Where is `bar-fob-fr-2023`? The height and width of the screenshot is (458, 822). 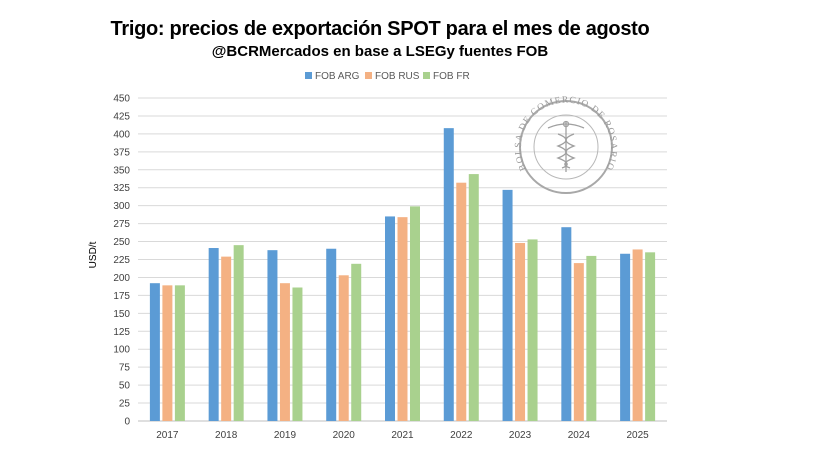
bar-fob-fr-2023 is located at coordinates (532, 330).